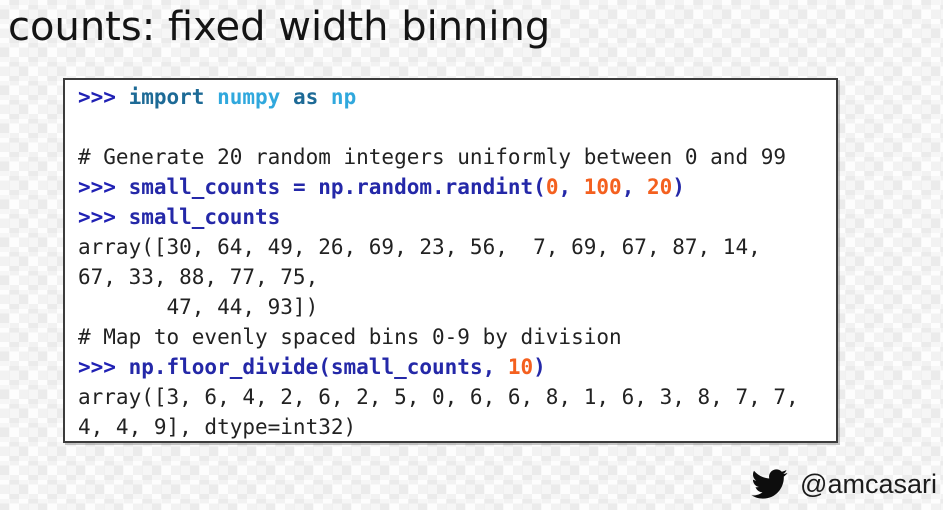 This screenshot has width=943, height=510. Describe the element at coordinates (457, 217) in the screenshot. I see `code-line: >>> small_counts` at that location.